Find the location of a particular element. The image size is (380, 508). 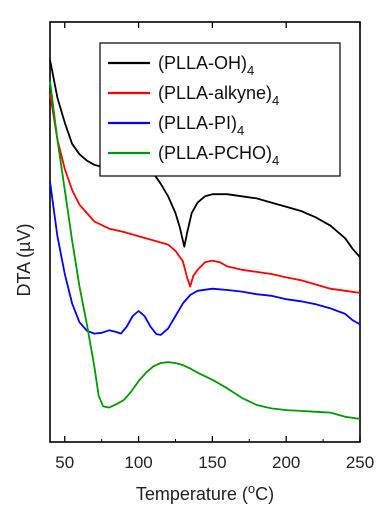

x-tick-label-100: 100 is located at coordinates (138, 462).